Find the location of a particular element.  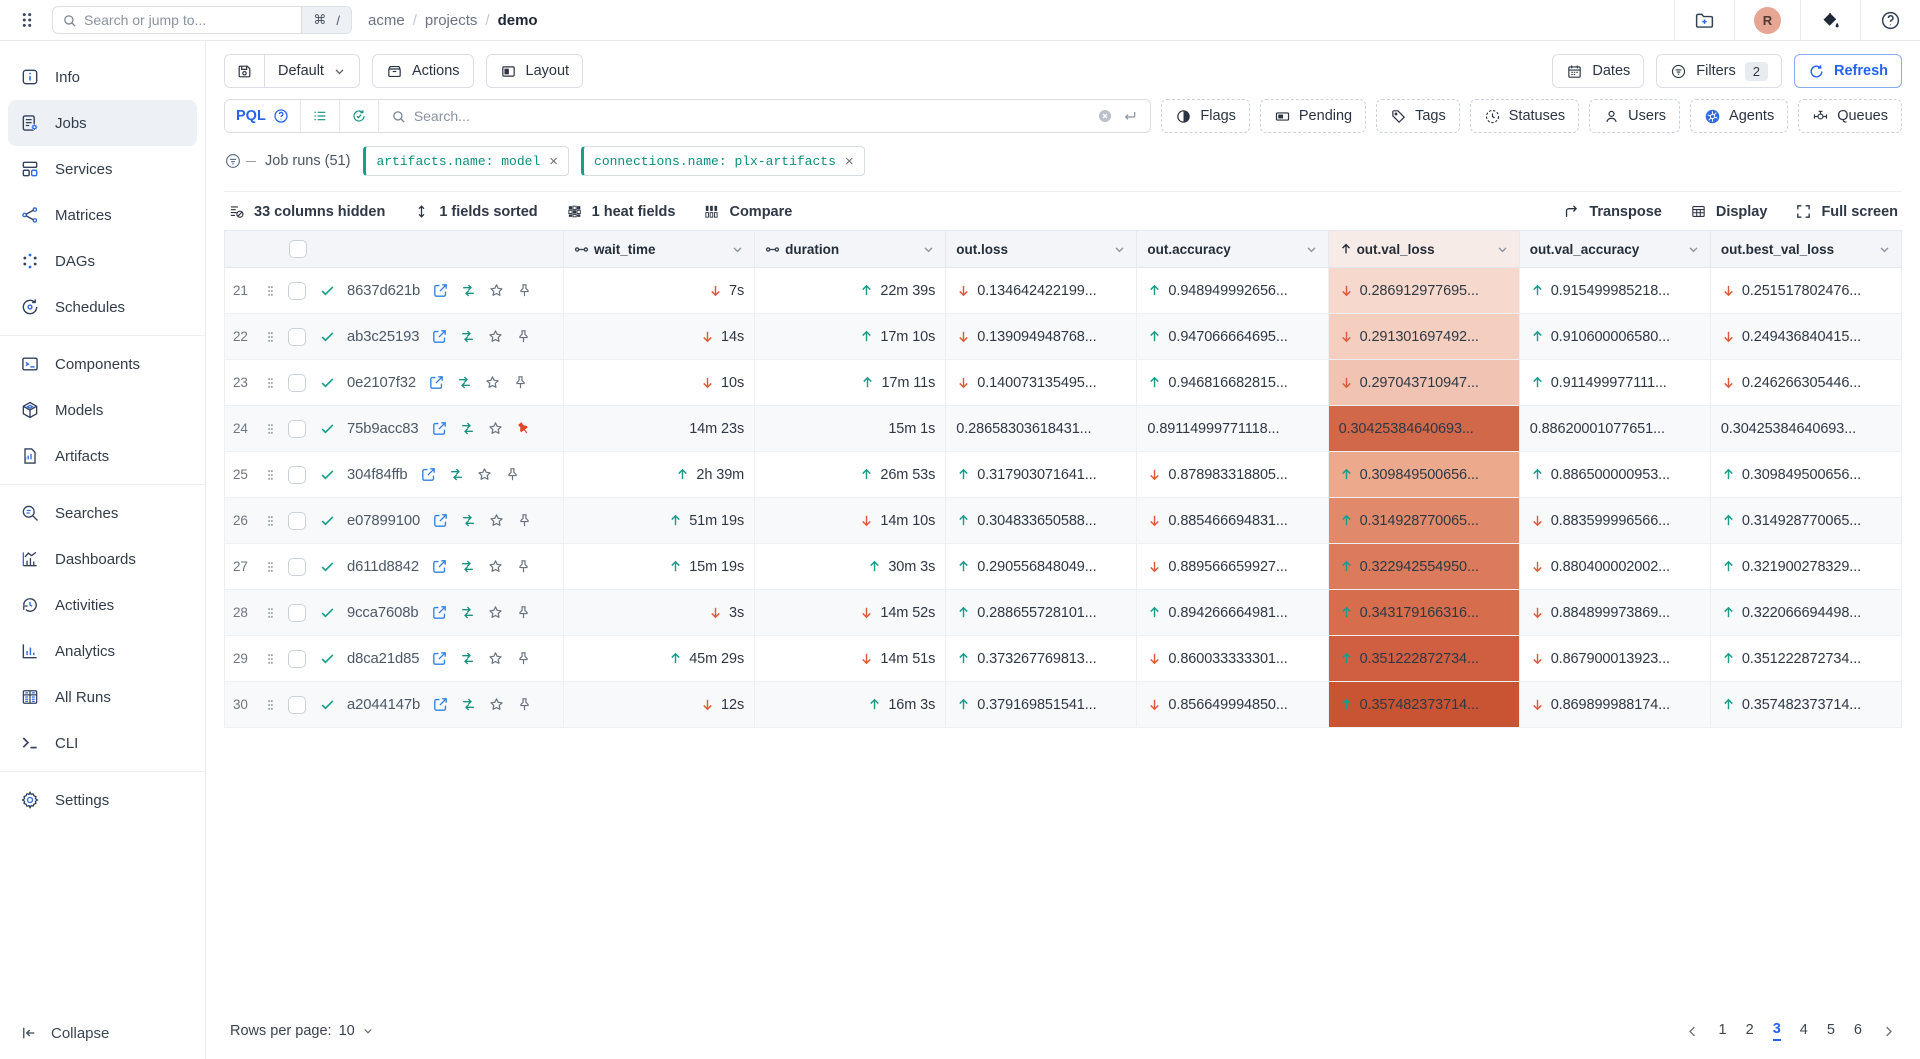

page-5: 5 is located at coordinates (1830, 1030).